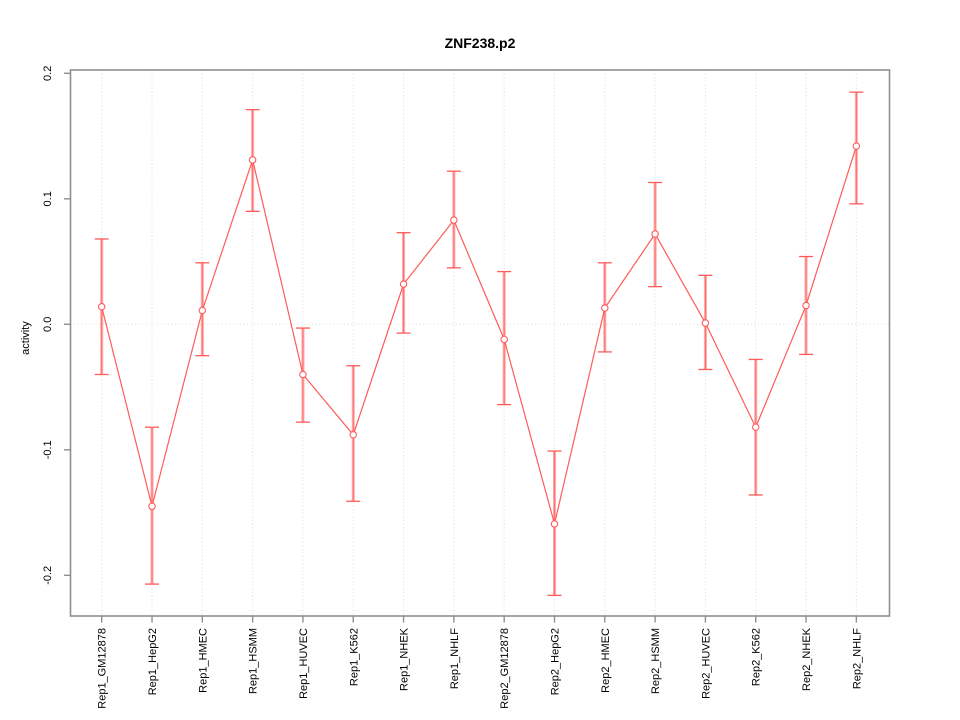 This screenshot has width=960, height=720. Describe the element at coordinates (555, 661) in the screenshot. I see `x-tick-label: Rep2_HepG2` at that location.